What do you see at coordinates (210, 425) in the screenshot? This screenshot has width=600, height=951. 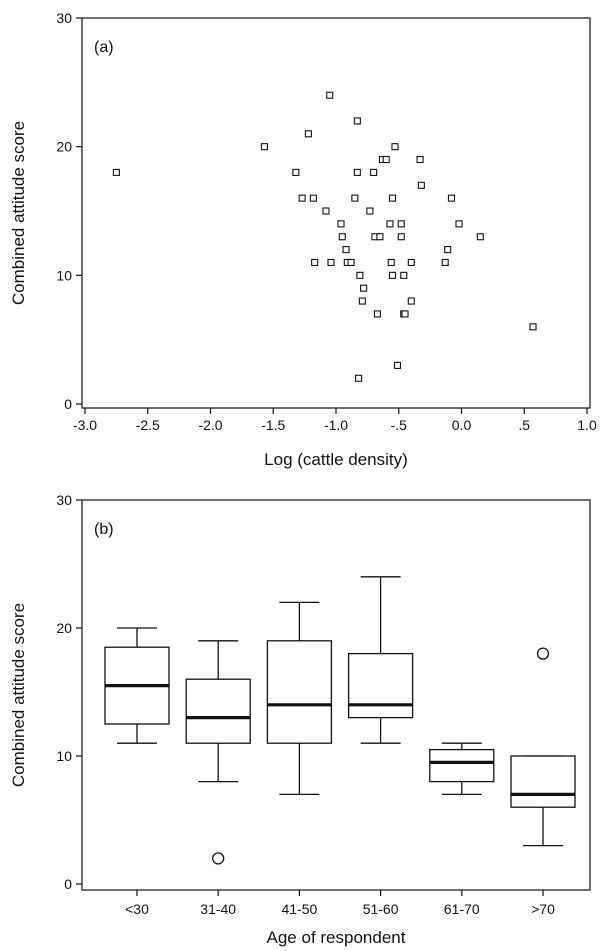 I see `scatter-x-tick-label: -2.0` at bounding box center [210, 425].